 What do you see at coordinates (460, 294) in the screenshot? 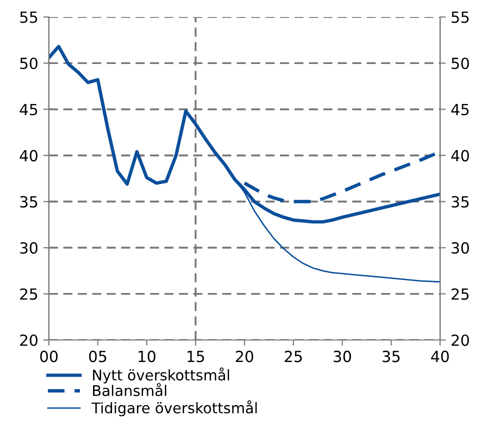
I see `y2-tick-label: 25` at bounding box center [460, 294].